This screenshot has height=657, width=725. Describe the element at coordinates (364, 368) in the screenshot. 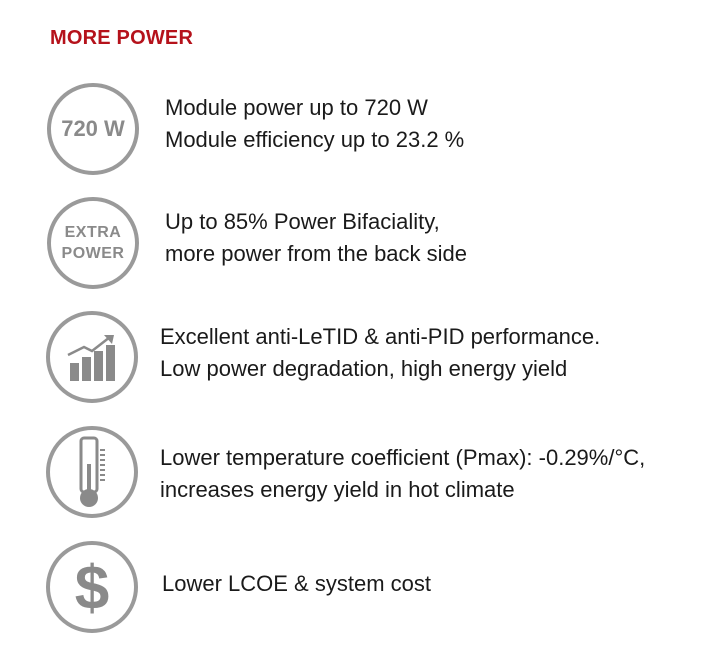

I see `feature-line: Low power degradation, high energy yield` at that location.